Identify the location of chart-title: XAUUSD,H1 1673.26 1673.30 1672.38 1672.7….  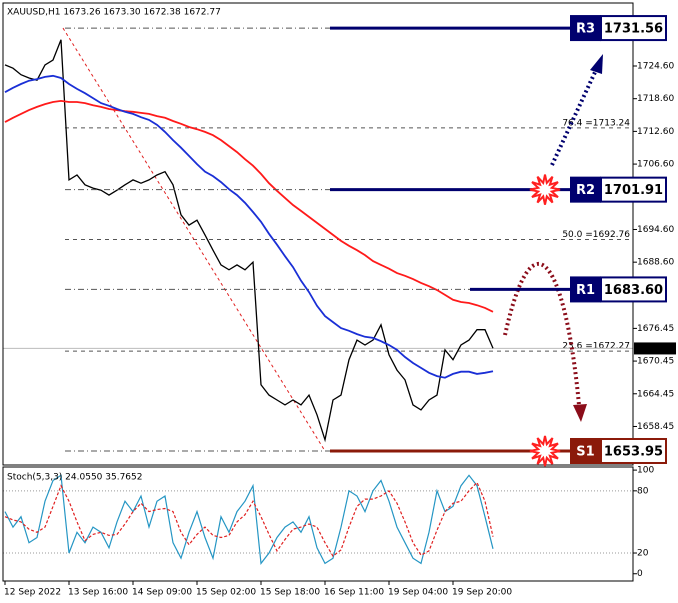
(114, 13).